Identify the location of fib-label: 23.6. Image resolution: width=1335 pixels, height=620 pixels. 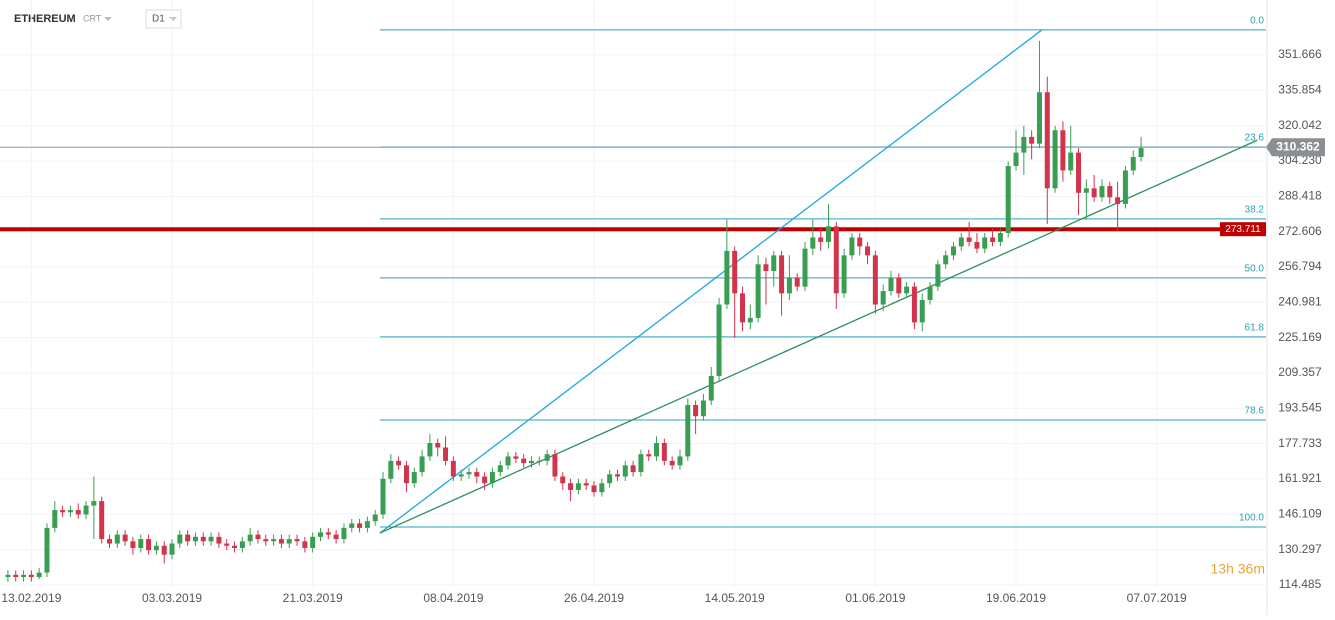
(1255, 138).